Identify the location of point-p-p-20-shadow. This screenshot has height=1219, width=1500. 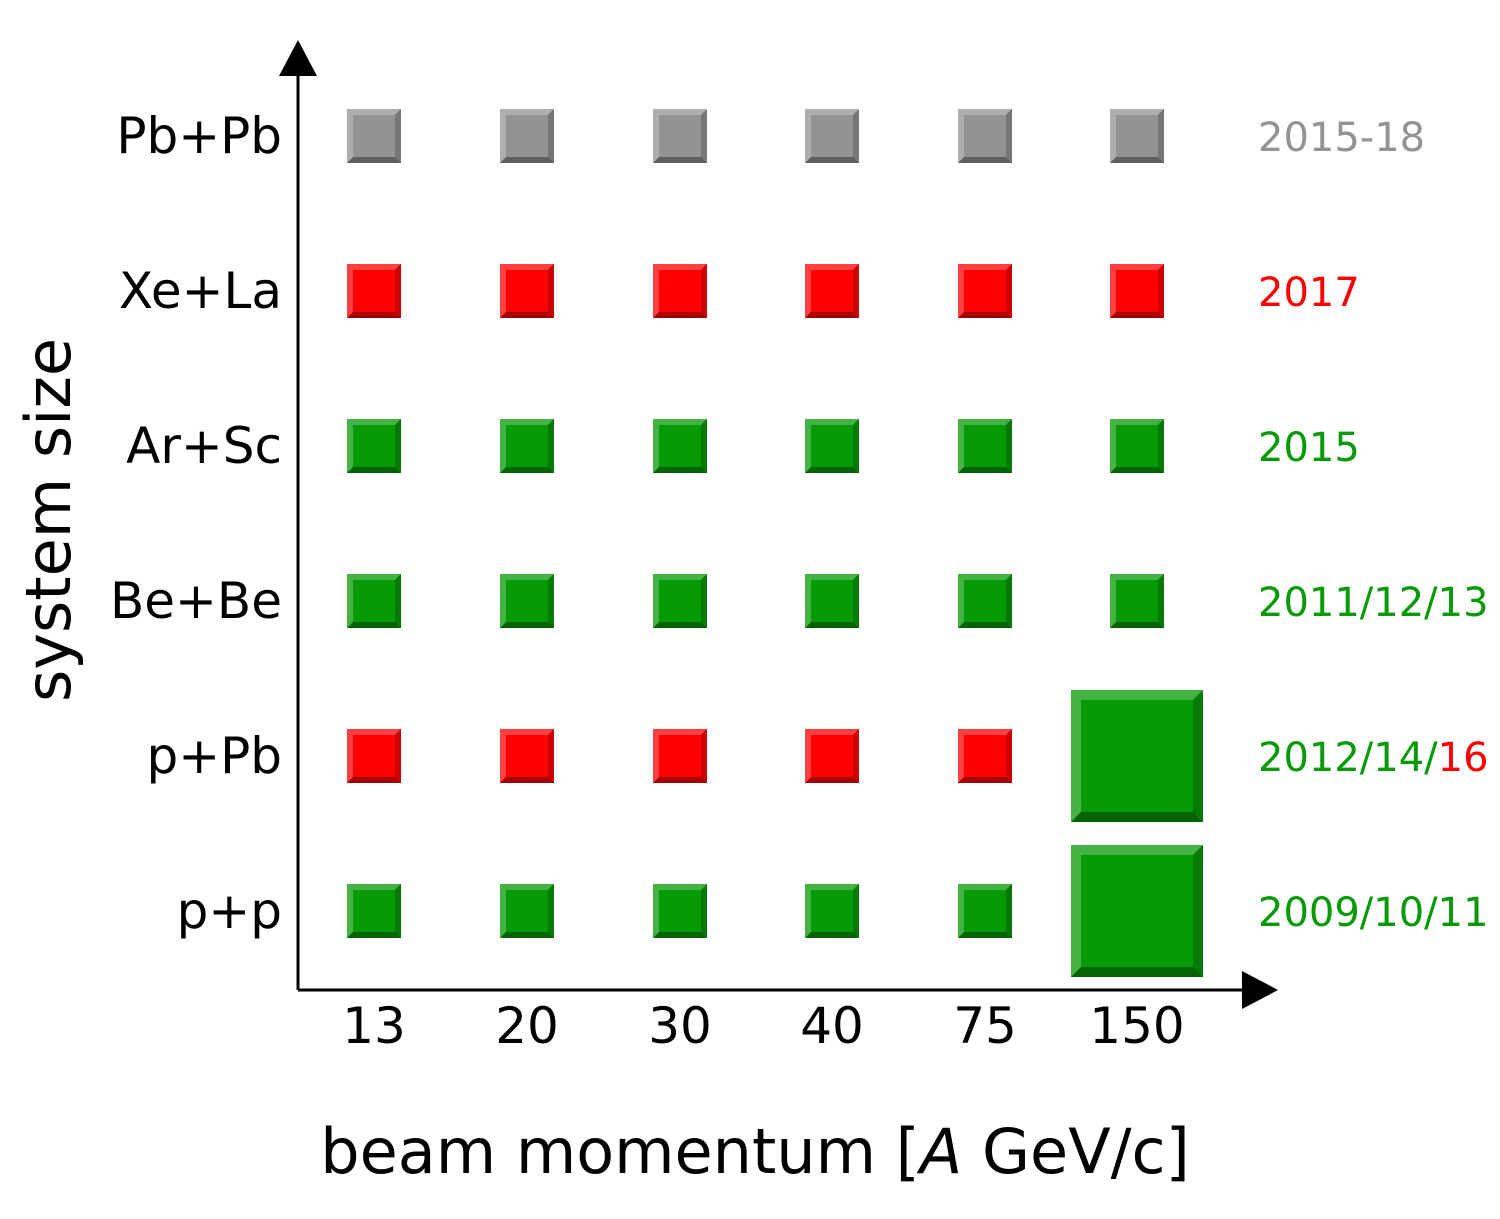
(551, 911).